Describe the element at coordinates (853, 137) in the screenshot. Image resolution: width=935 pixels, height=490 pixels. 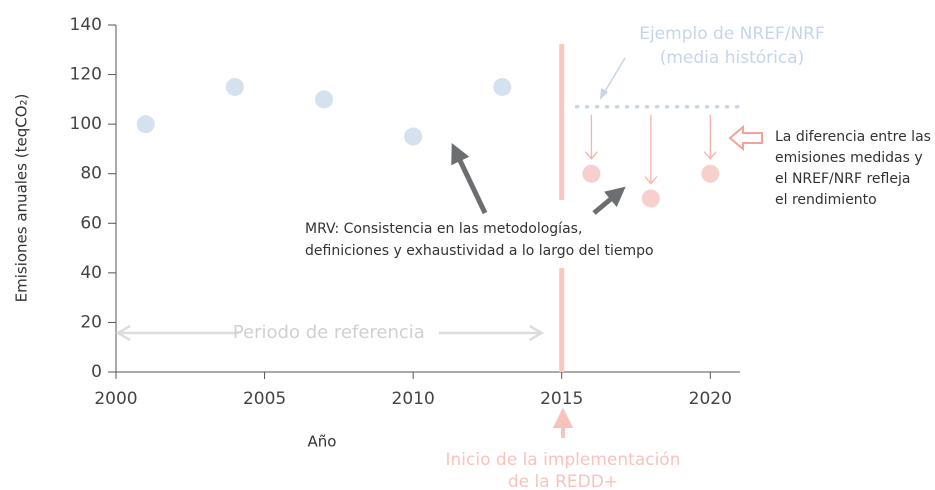
I see `difference-label: La diferencia entre las` at that location.